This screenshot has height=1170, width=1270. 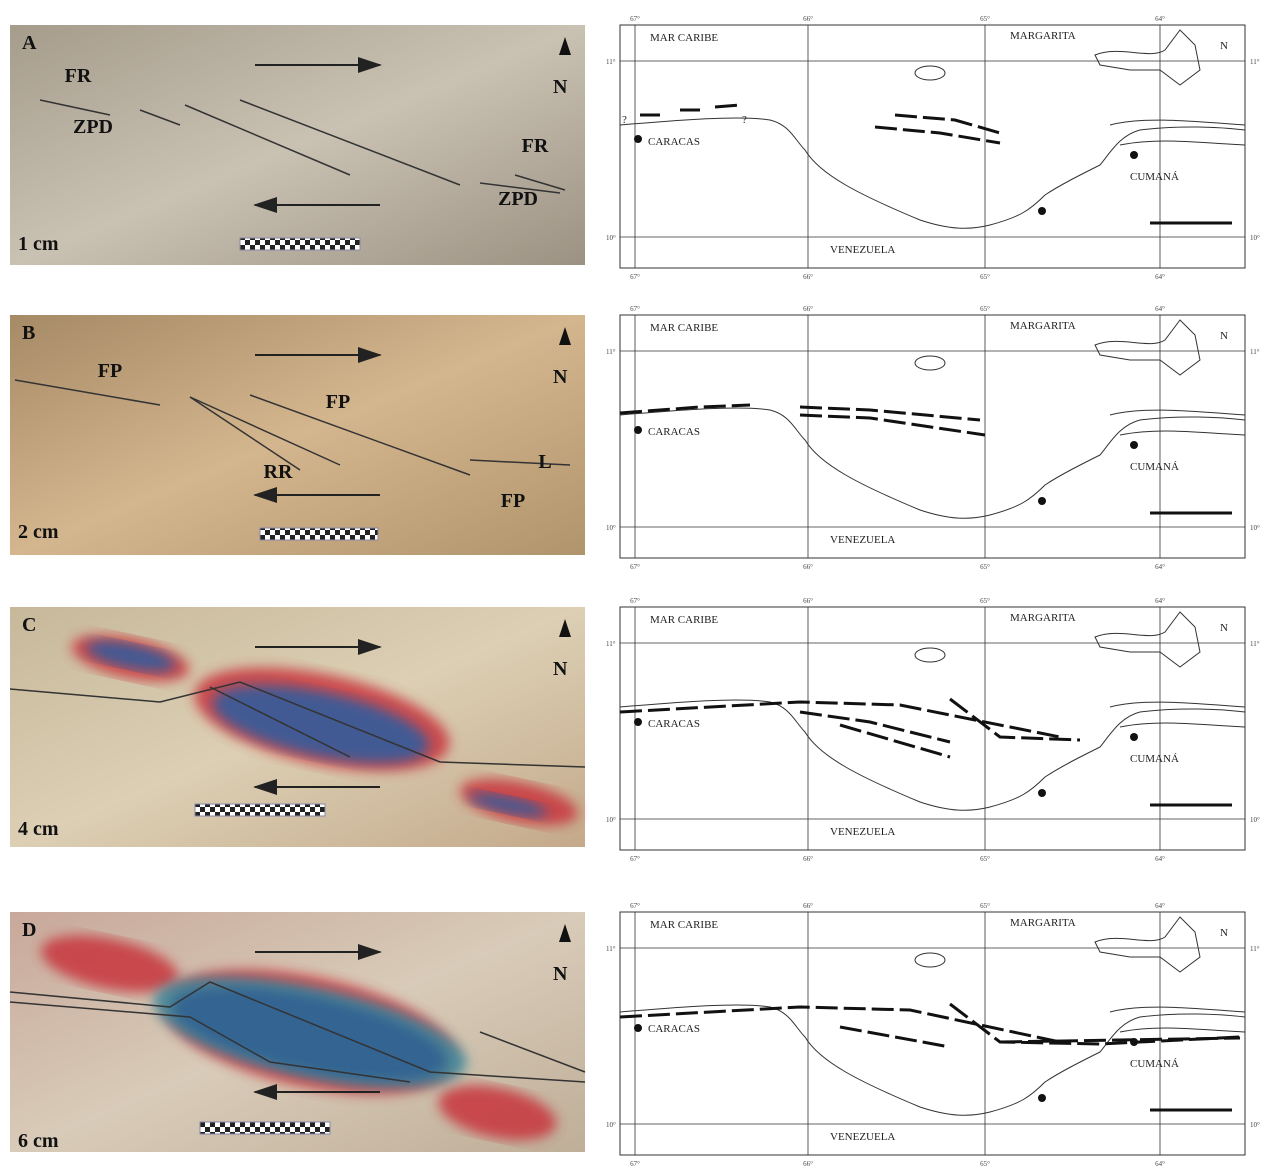 What do you see at coordinates (278, 472) in the screenshot?
I see `structure-label: RR` at bounding box center [278, 472].